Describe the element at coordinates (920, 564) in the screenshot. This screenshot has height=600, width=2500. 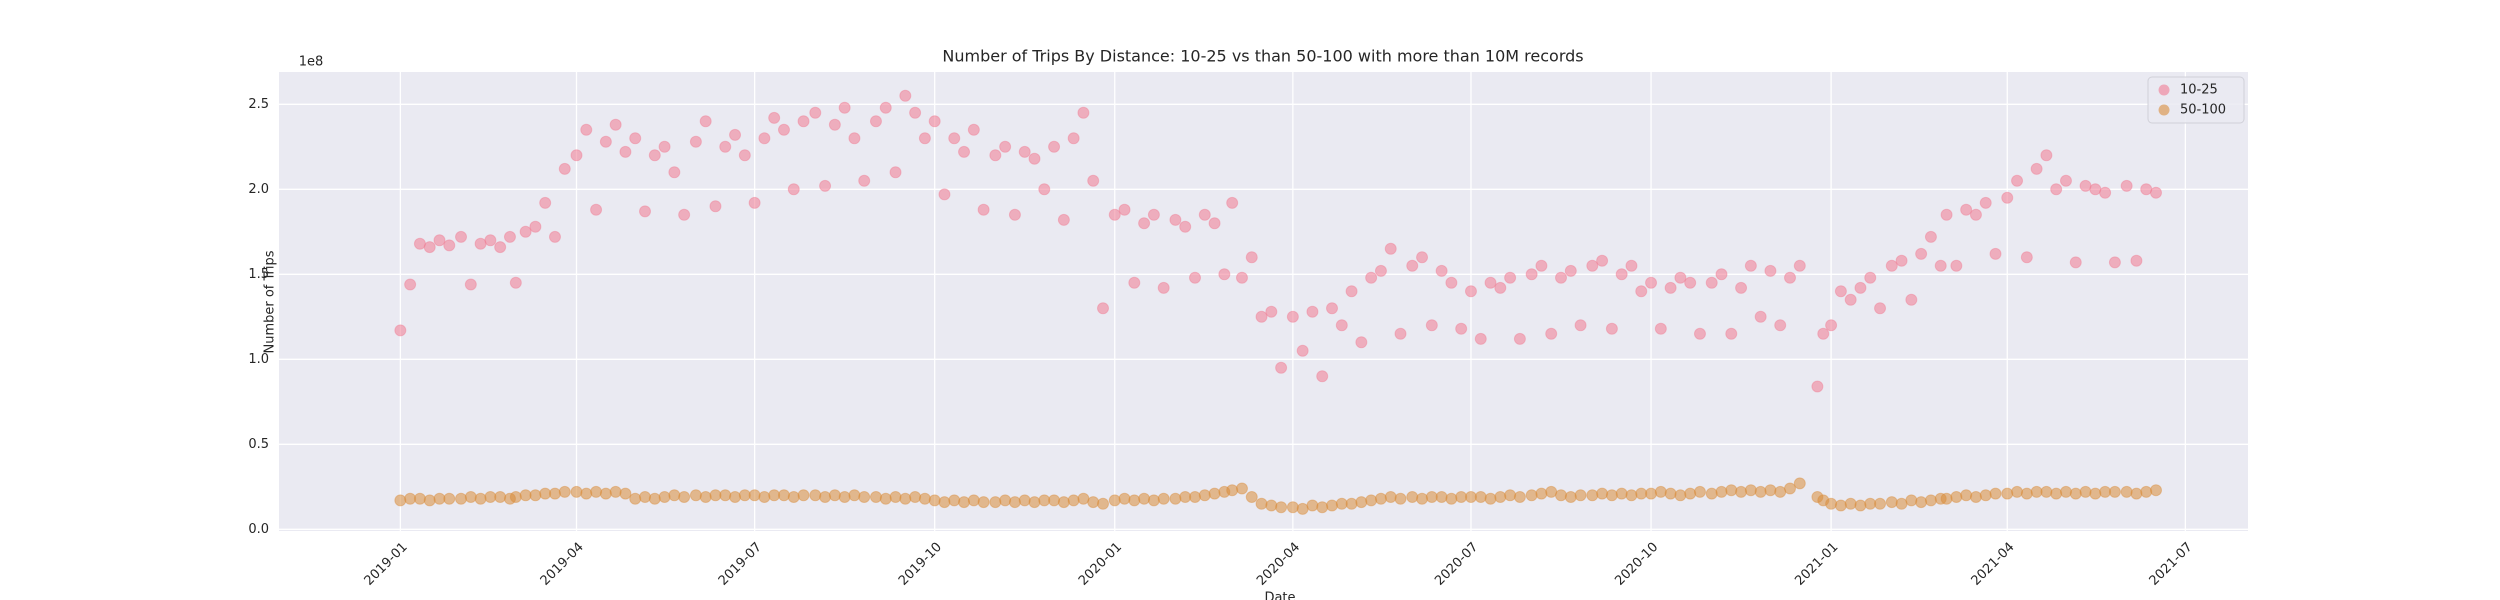
I see `x-tick-label: 2019-10` at that location.